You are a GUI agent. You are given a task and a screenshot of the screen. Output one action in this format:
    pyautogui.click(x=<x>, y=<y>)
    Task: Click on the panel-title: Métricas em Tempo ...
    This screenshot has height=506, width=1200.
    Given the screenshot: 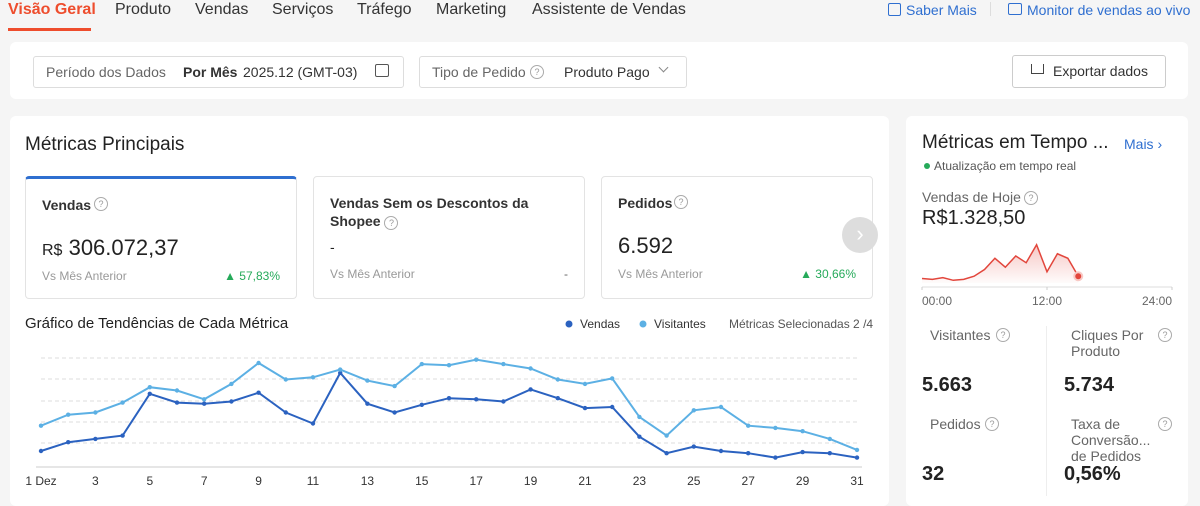 What is the action you would take?
    pyautogui.click(x=1015, y=142)
    